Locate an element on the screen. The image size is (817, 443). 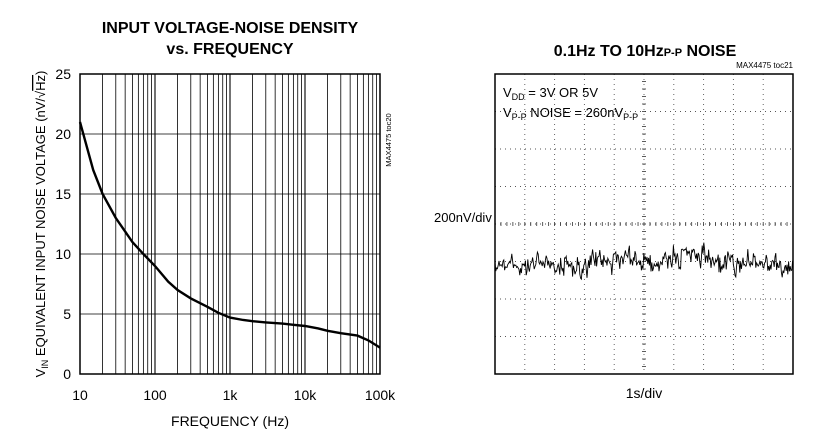
noise-density-title-line2: vs. FREQUENCY is located at coordinates (230, 49).